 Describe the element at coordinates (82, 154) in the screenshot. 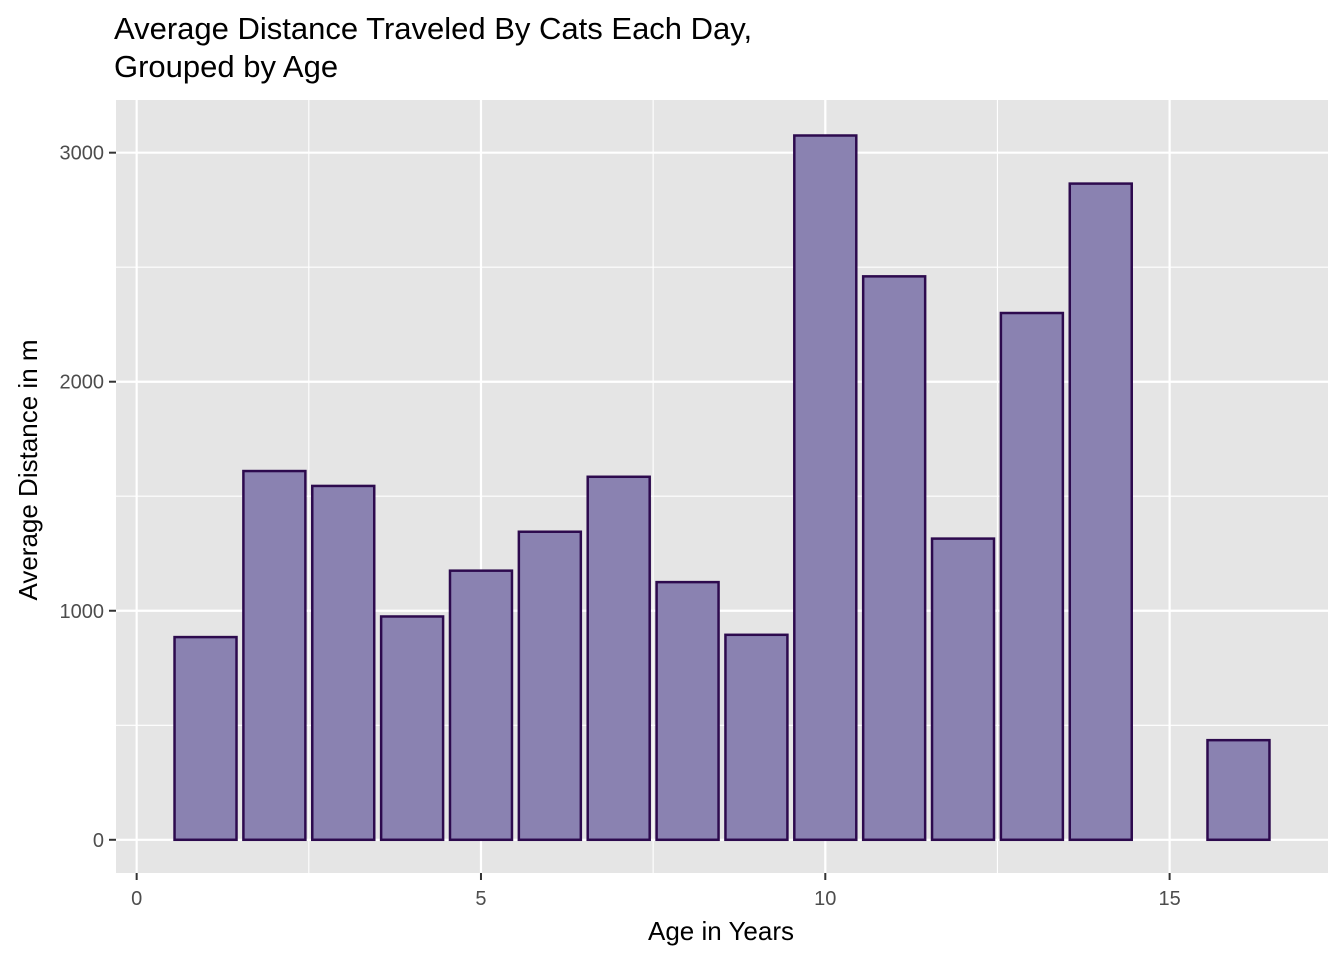

I see `y-tick-label: 3000` at that location.